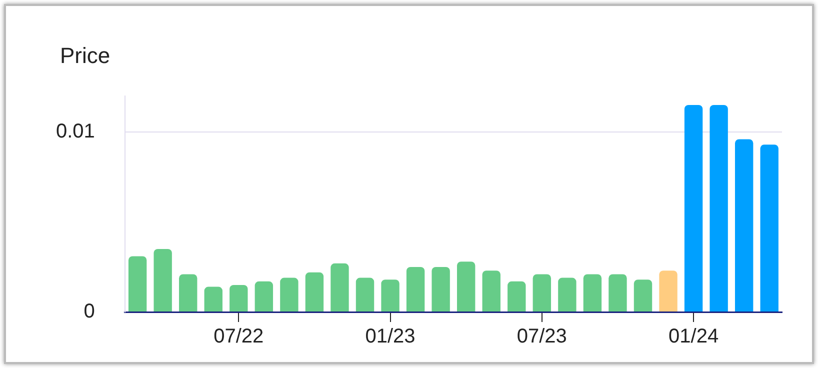 This screenshot has width=818, height=368. I want to click on x-tick-label: 07/22, so click(239, 337).